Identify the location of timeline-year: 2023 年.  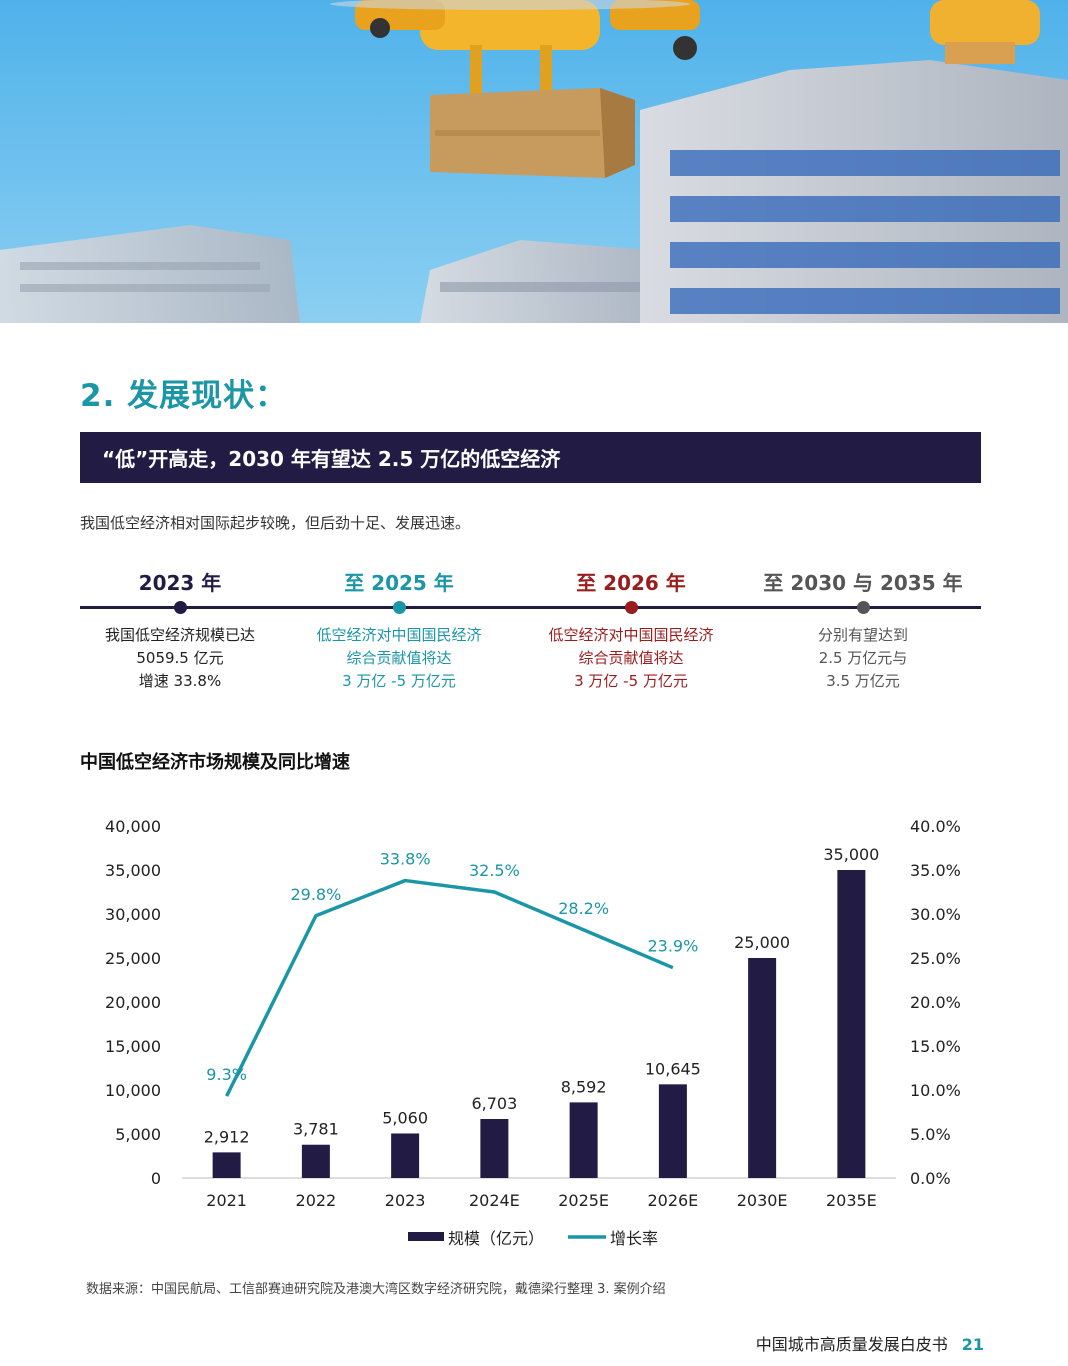
(180, 583).